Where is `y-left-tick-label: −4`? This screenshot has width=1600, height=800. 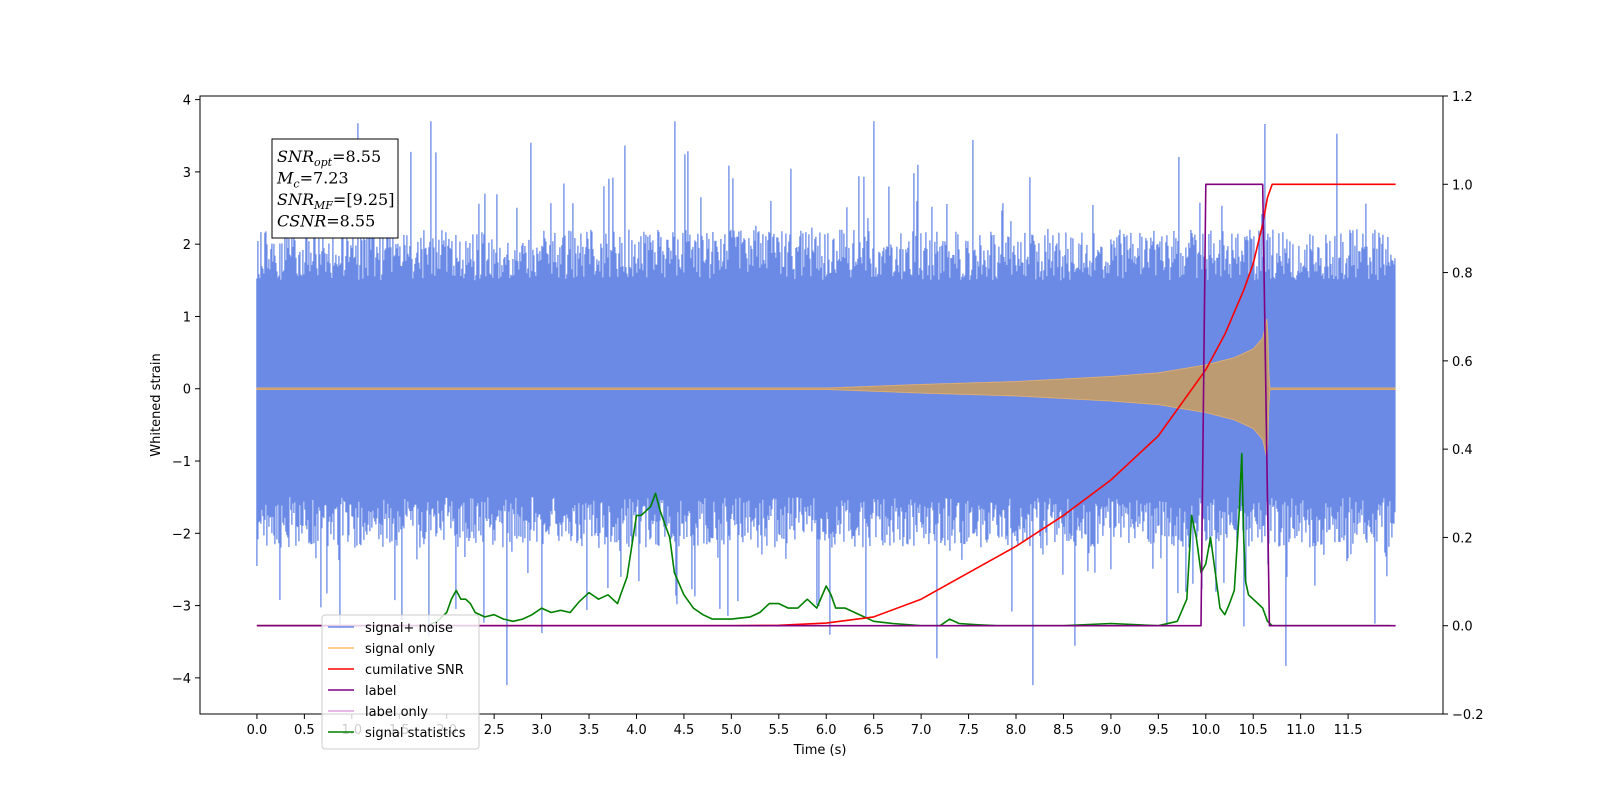
y-left-tick-label: −4 is located at coordinates (181, 679).